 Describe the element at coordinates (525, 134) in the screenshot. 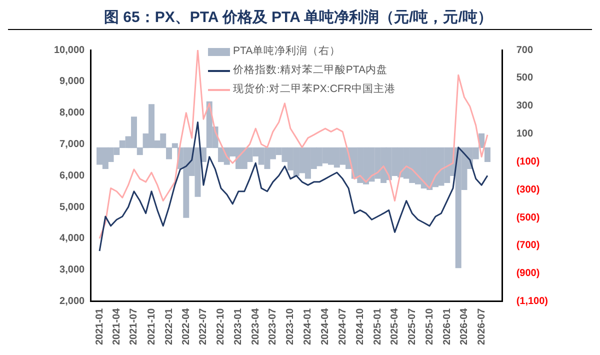

I see `y2-tick-label: 100` at that location.